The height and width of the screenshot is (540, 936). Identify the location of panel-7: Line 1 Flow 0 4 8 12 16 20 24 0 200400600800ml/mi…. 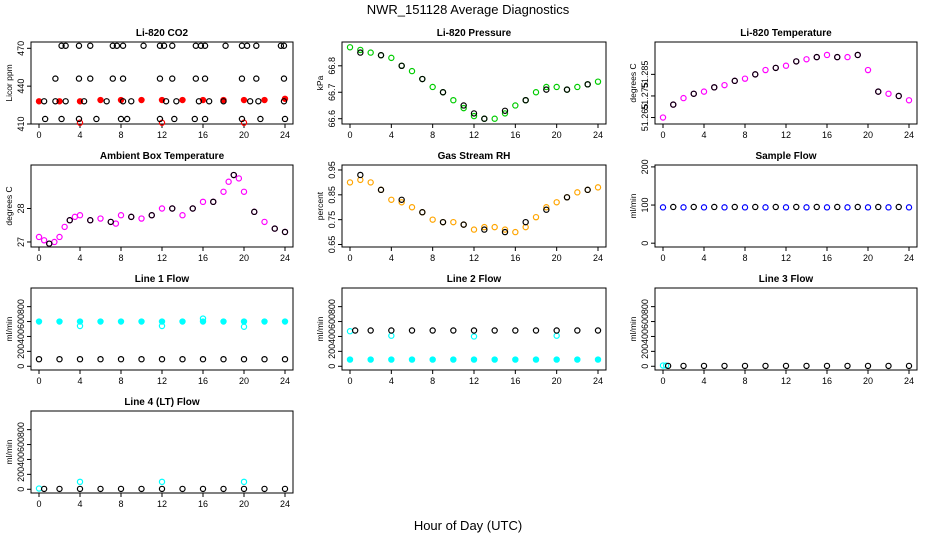
(149, 330).